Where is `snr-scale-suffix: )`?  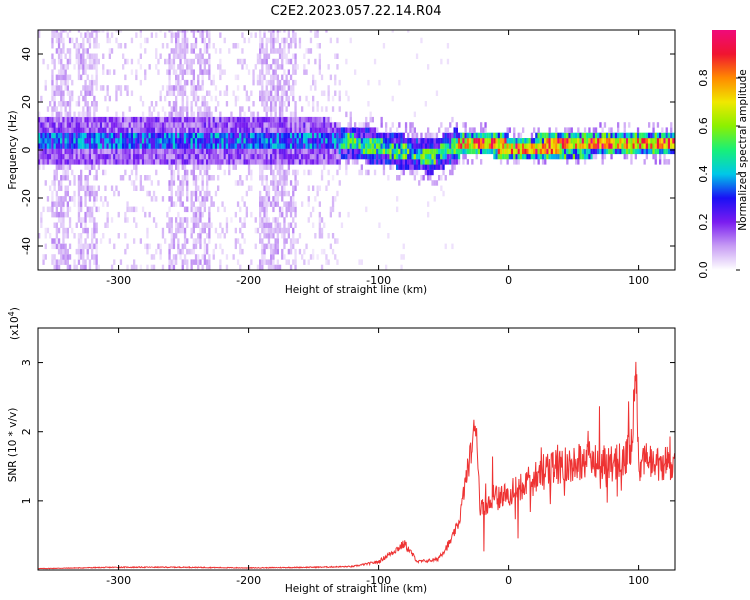
snr-scale-suffix: ) is located at coordinates (15, 309).